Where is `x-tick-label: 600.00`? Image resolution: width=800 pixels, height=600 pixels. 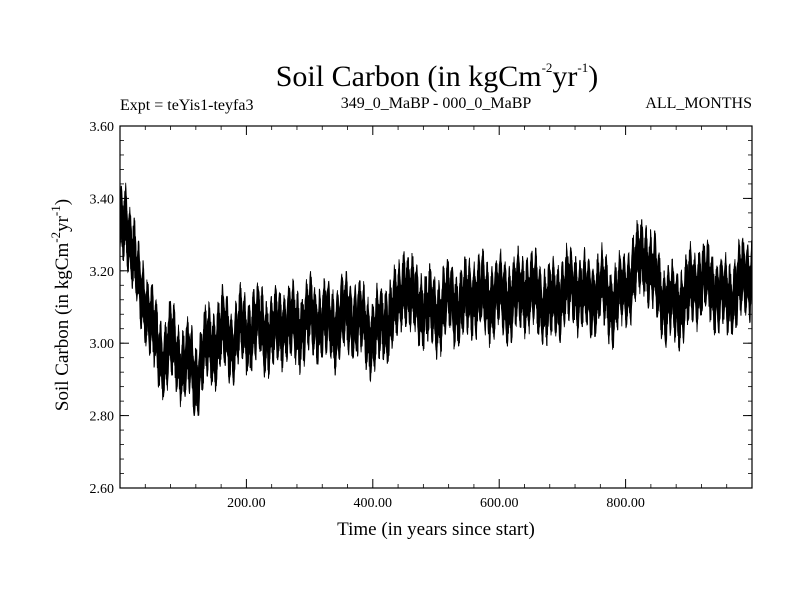 x-tick-label: 600.00 is located at coordinates (499, 503).